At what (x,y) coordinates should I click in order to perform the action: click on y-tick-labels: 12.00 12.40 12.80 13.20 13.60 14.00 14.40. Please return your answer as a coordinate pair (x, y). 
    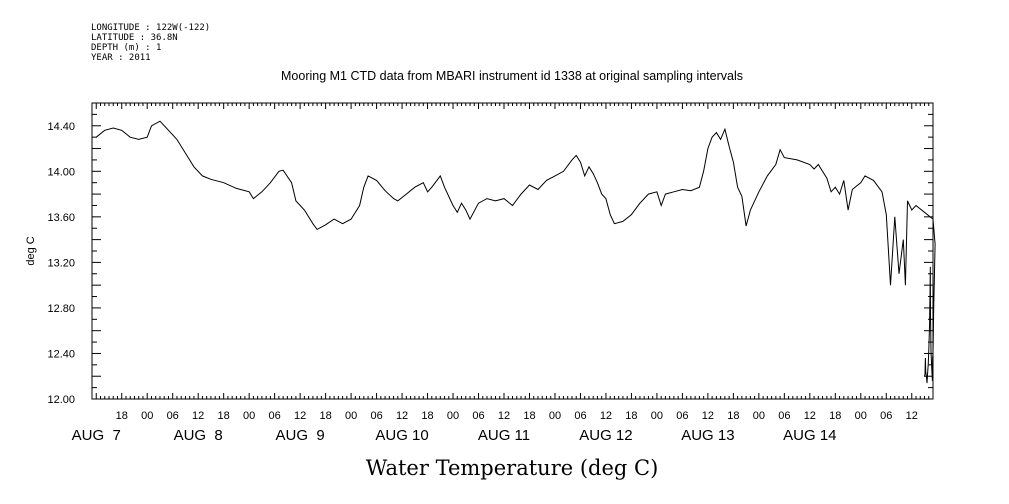
    Looking at the image, I should click on (61, 263).